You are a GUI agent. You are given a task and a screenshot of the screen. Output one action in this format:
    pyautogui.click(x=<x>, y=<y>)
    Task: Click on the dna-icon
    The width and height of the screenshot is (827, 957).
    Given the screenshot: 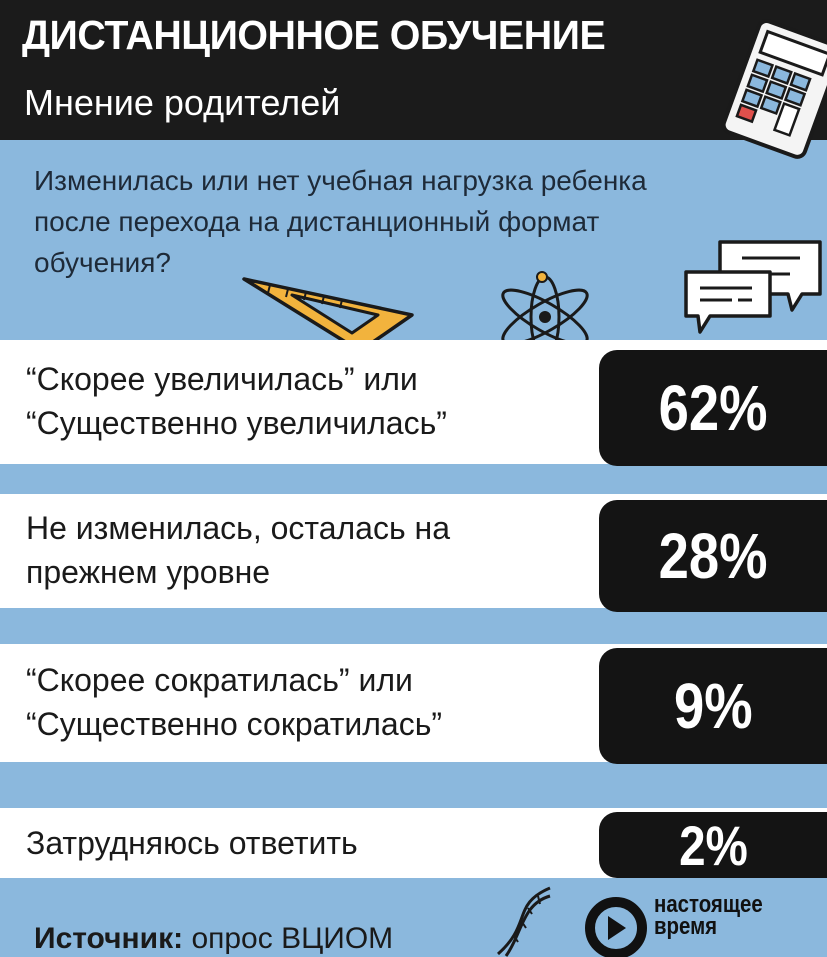 What is the action you would take?
    pyautogui.click(x=524, y=921)
    